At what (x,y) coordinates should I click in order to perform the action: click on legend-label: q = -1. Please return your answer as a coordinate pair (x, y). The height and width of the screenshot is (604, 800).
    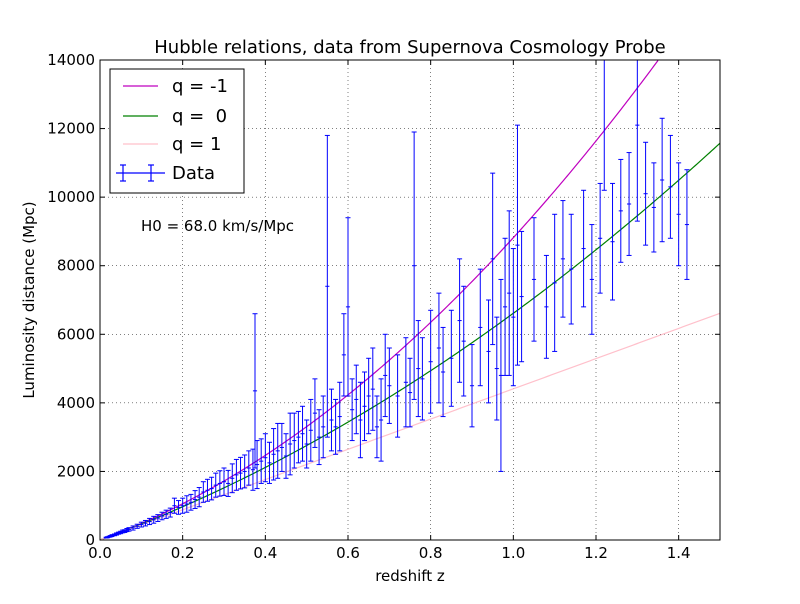
    Looking at the image, I should click on (200, 86).